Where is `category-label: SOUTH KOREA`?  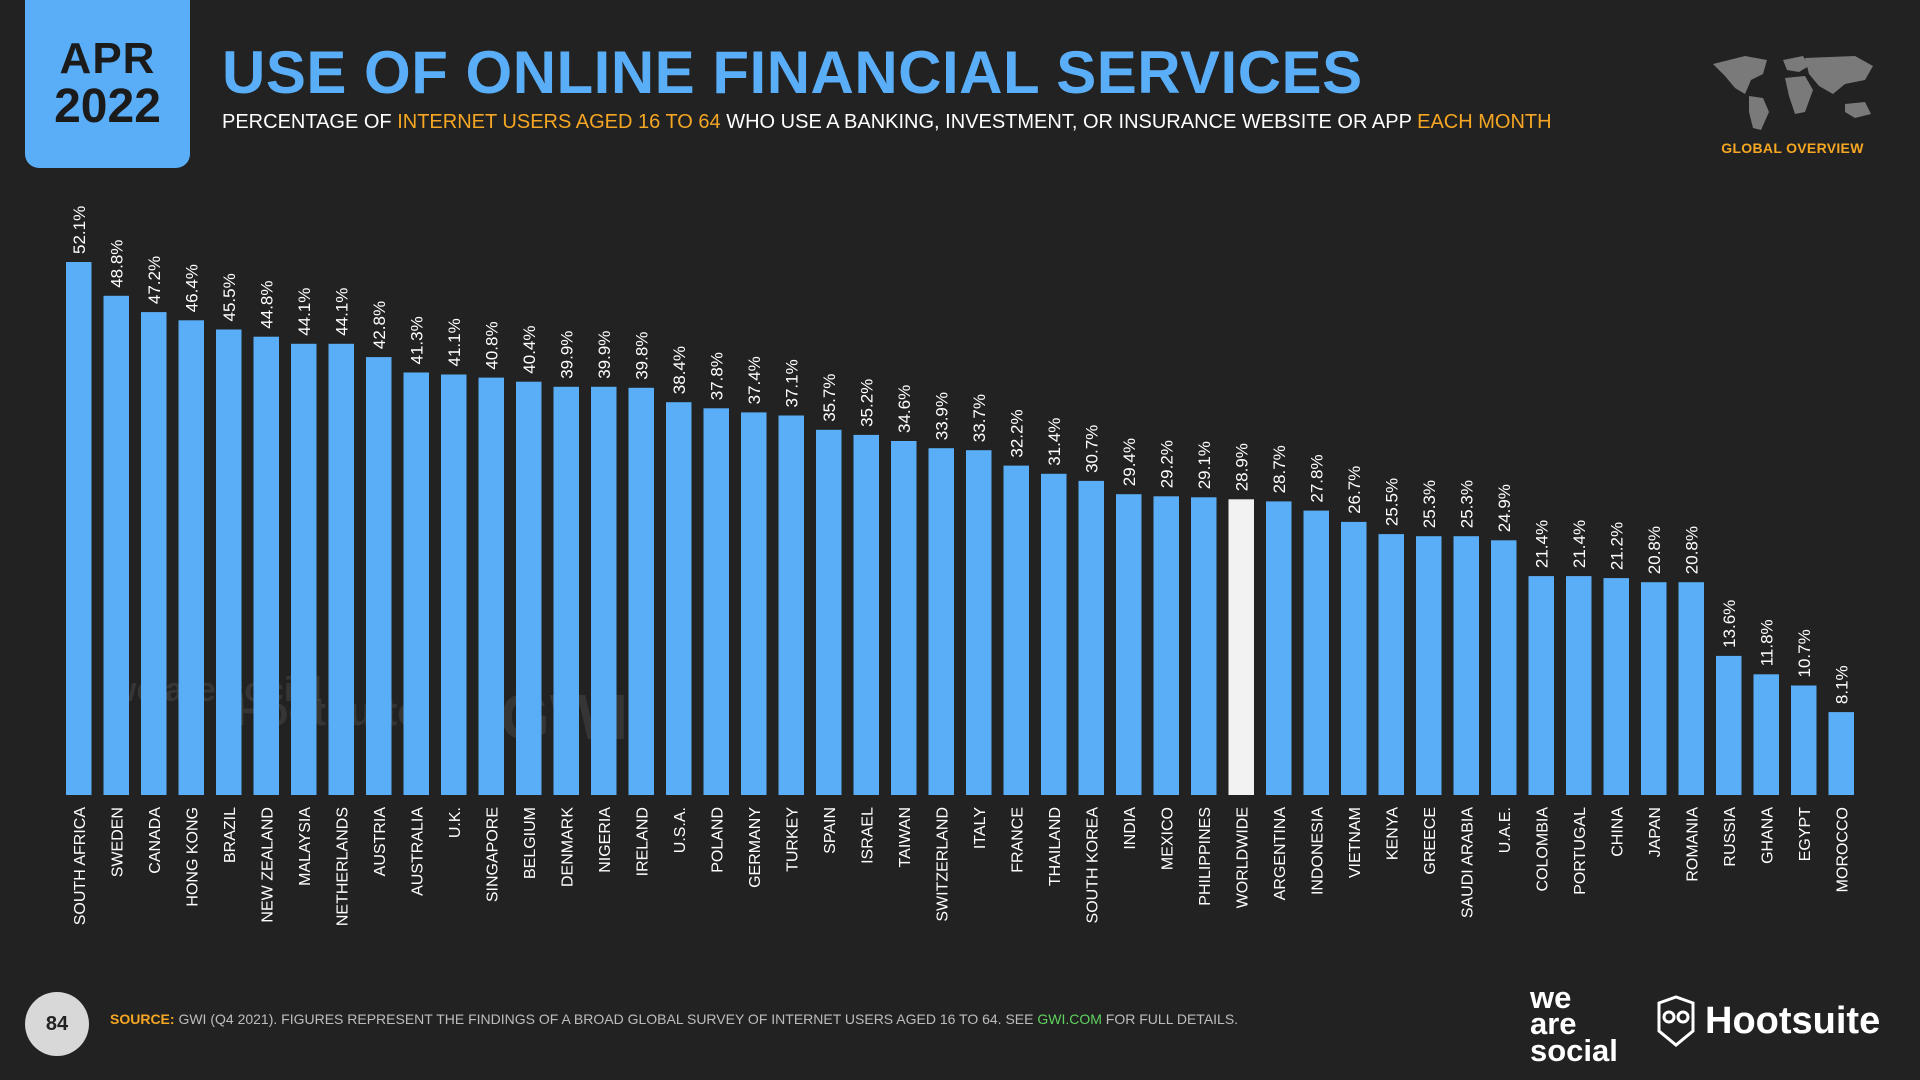
category-label: SOUTH KOREA is located at coordinates (1092, 865).